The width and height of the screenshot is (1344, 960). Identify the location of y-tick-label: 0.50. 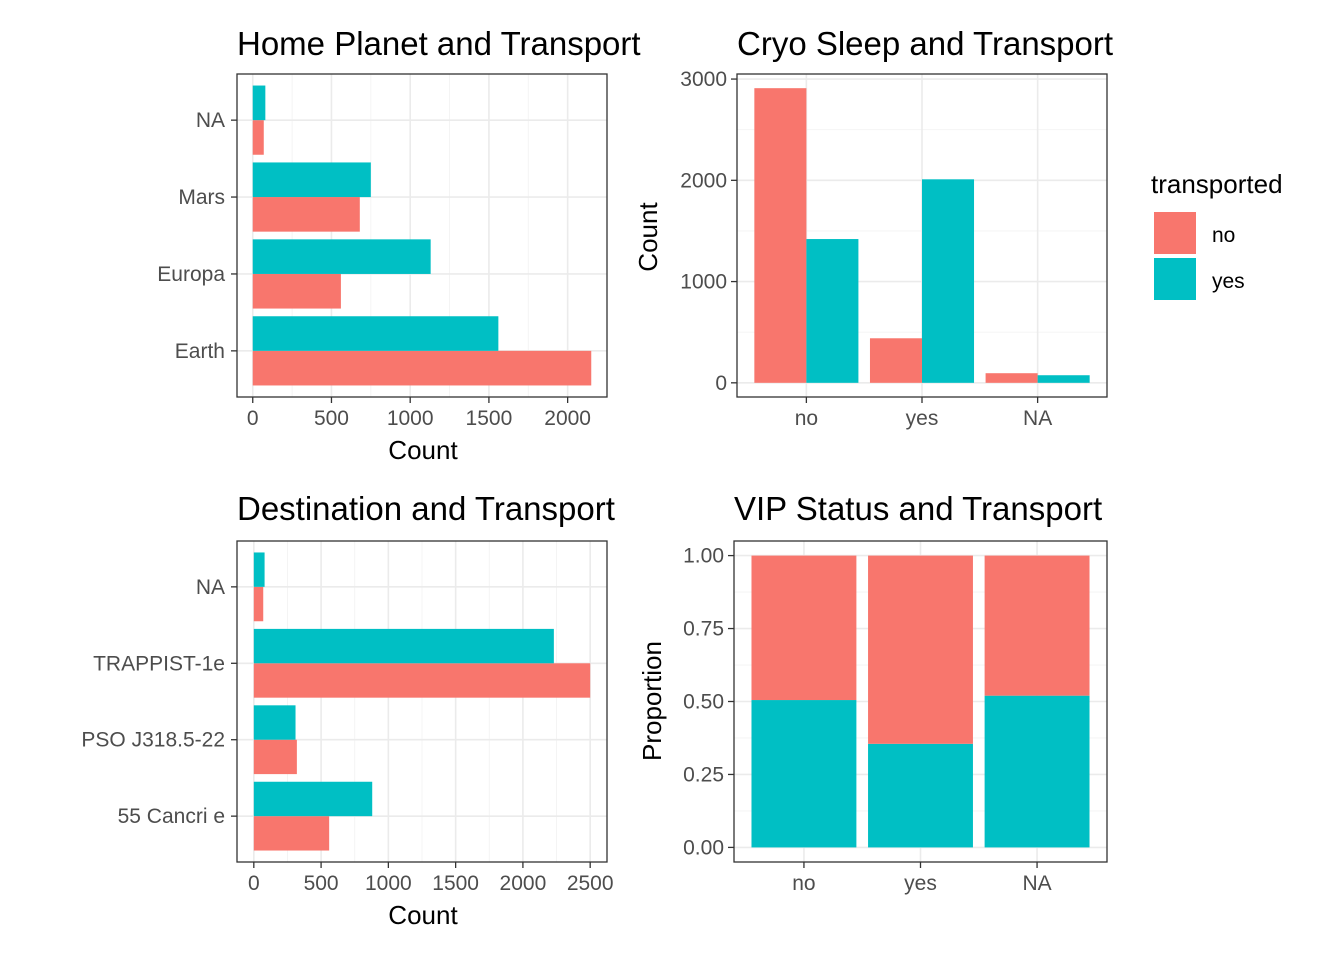
(703, 702).